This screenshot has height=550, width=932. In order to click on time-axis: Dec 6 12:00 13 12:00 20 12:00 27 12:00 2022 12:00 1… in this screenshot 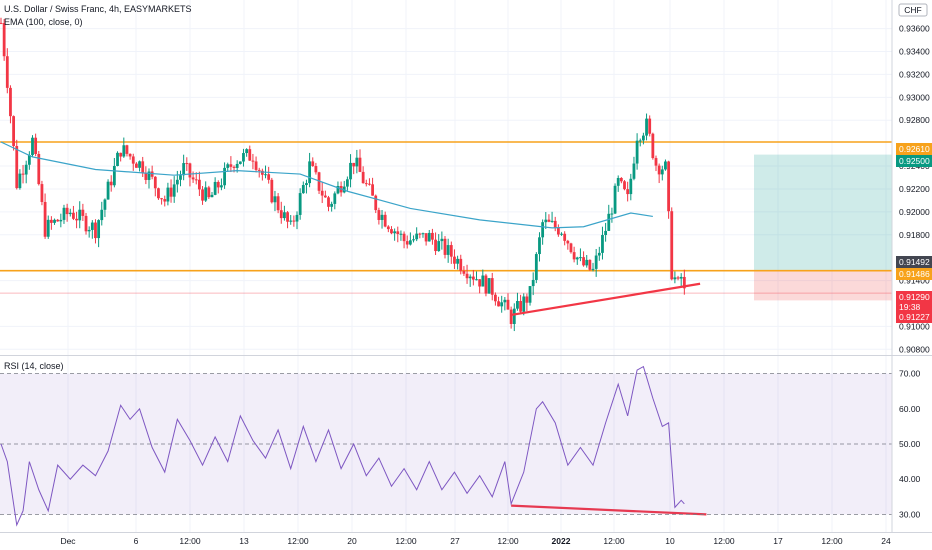, I will do `click(475, 541)`.